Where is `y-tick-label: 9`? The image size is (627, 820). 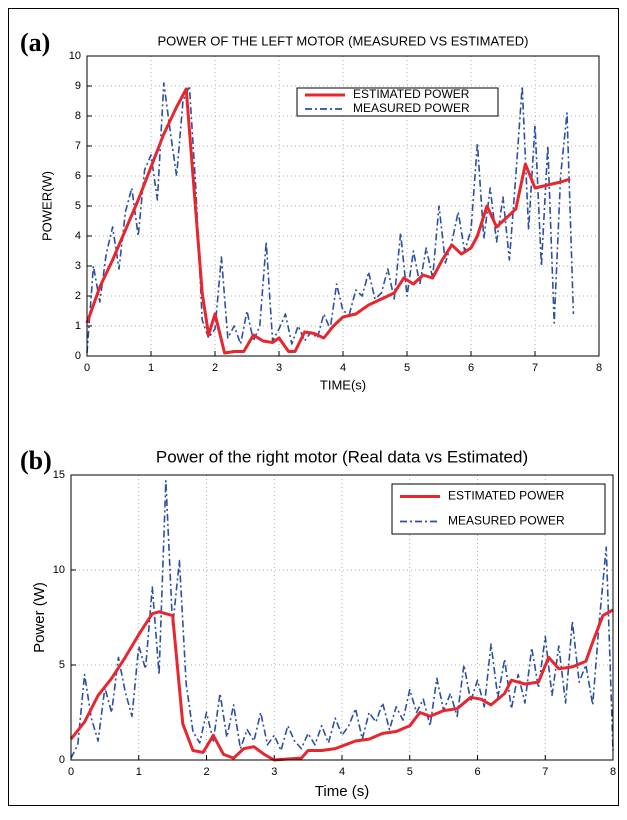
y-tick-label: 9 is located at coordinates (78, 86).